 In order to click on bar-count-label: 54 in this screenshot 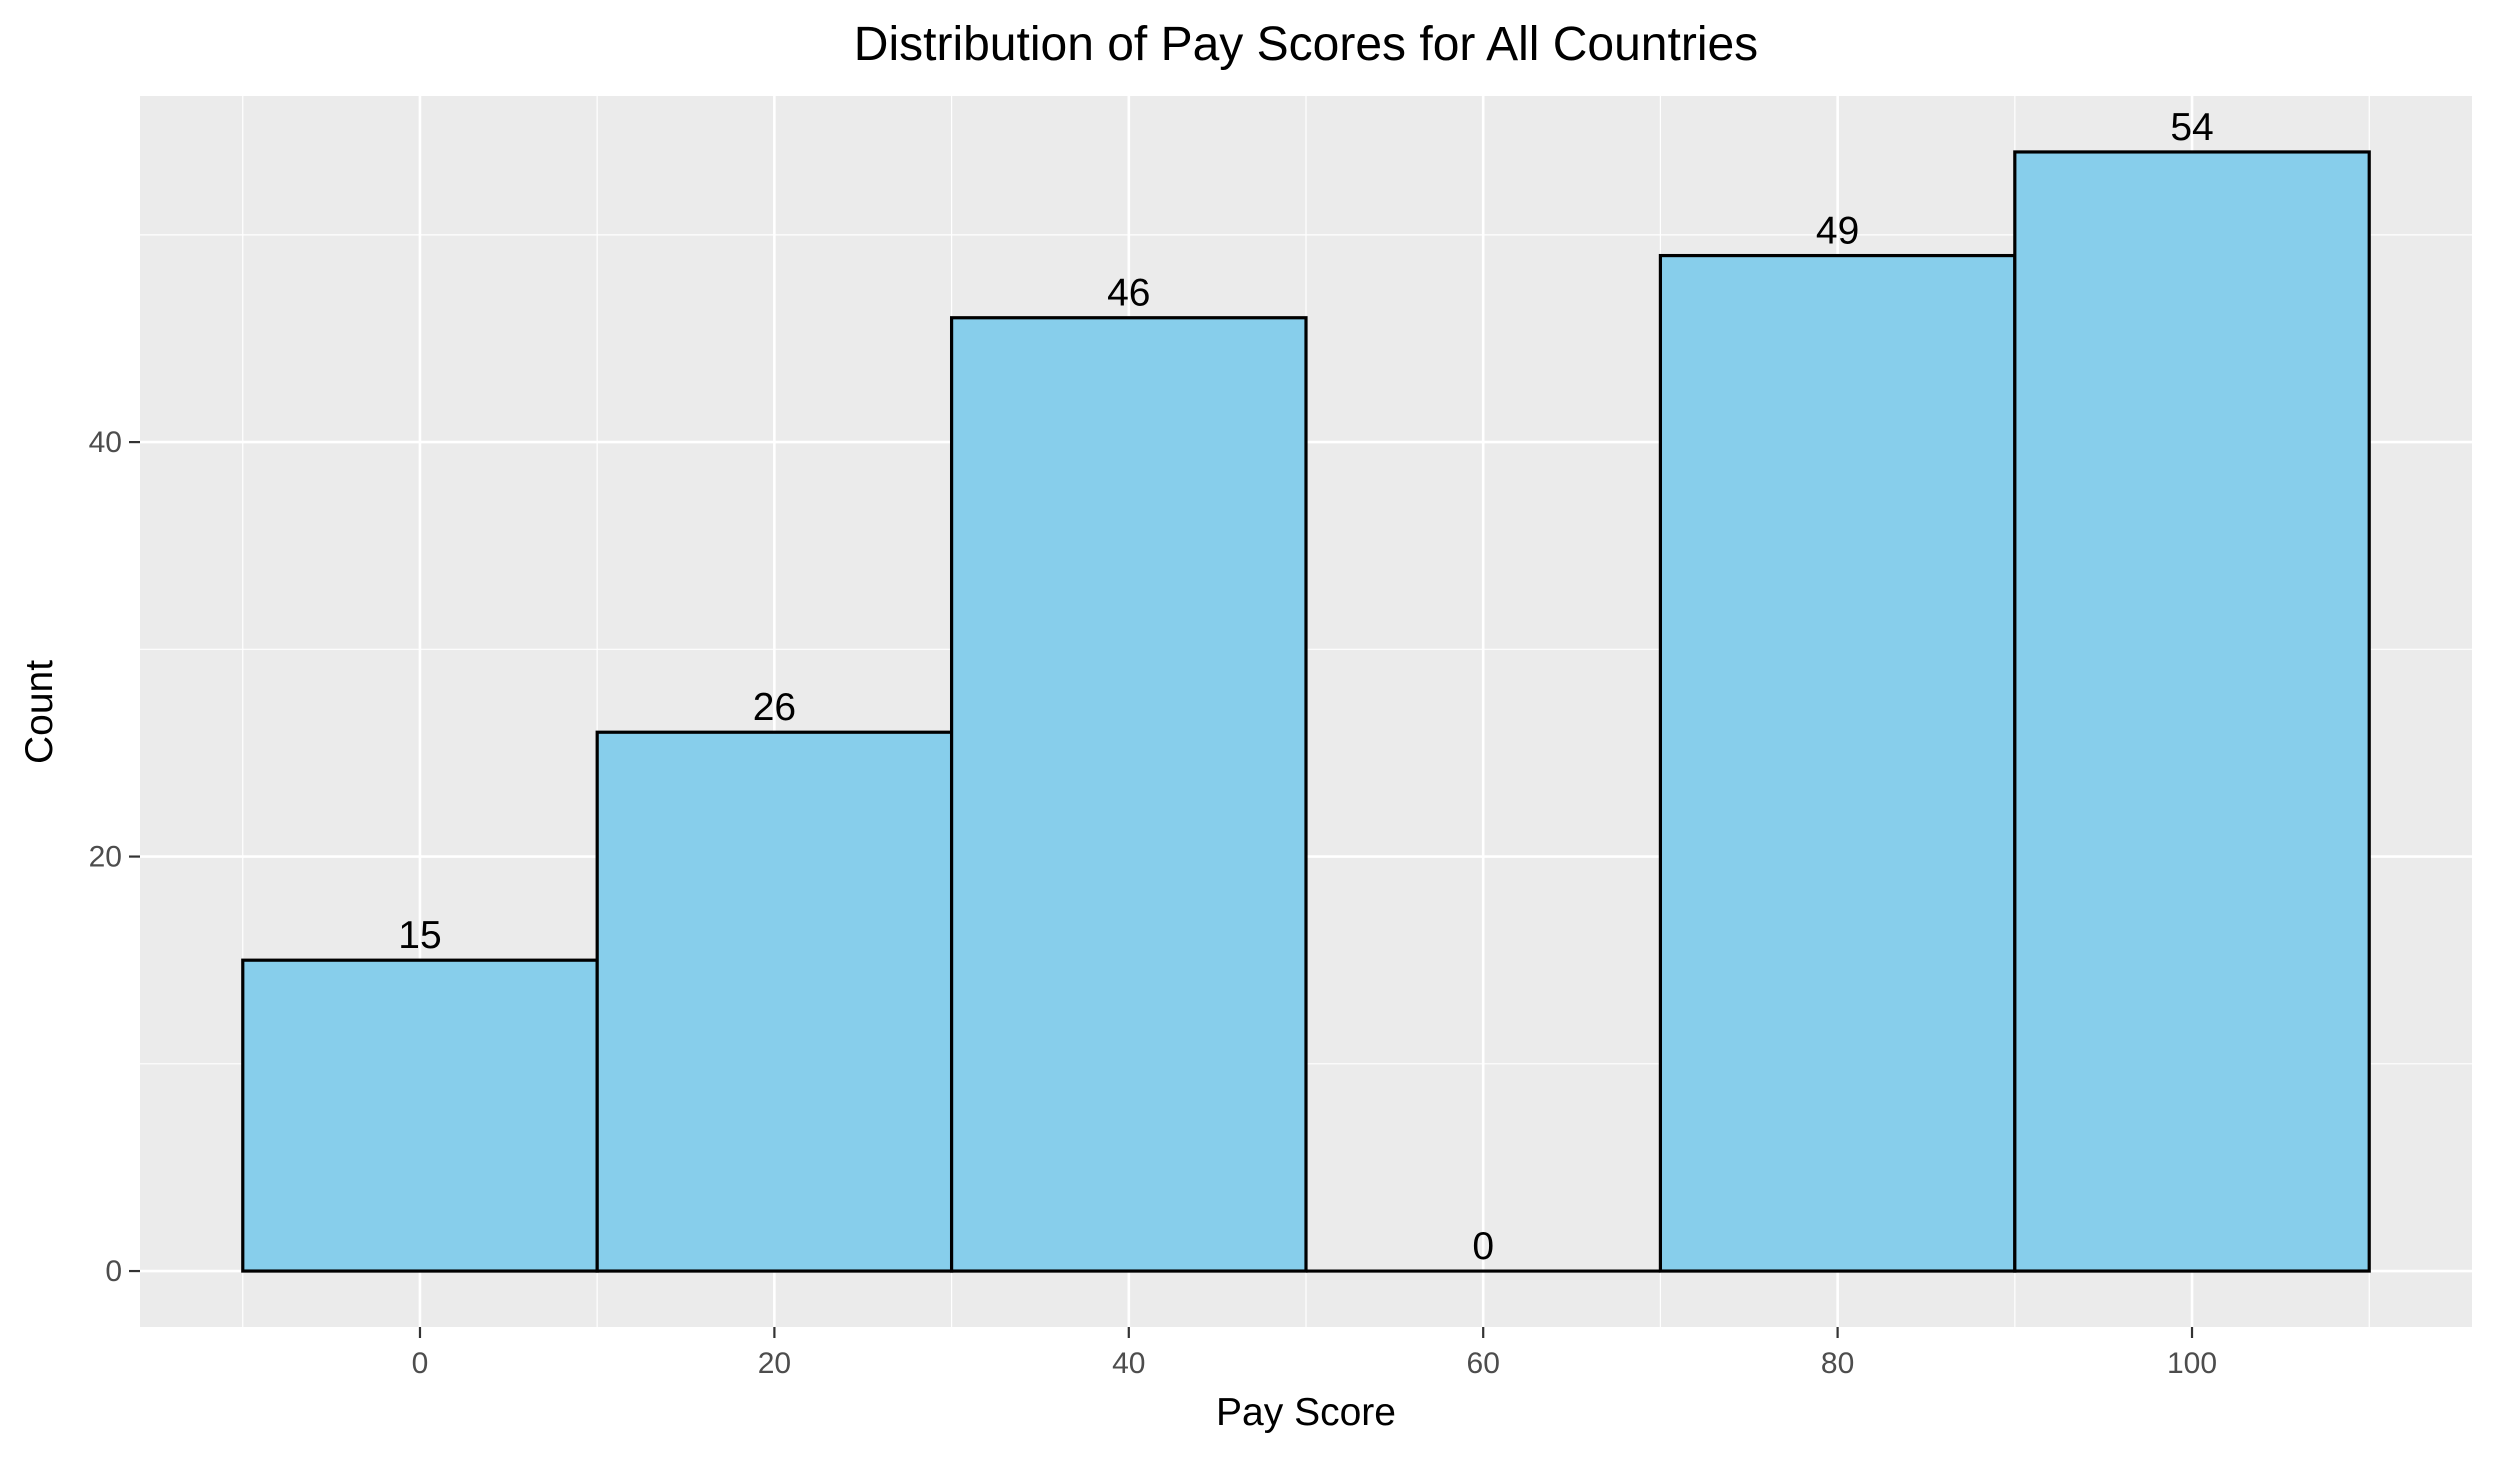, I will do `click(2191, 127)`.